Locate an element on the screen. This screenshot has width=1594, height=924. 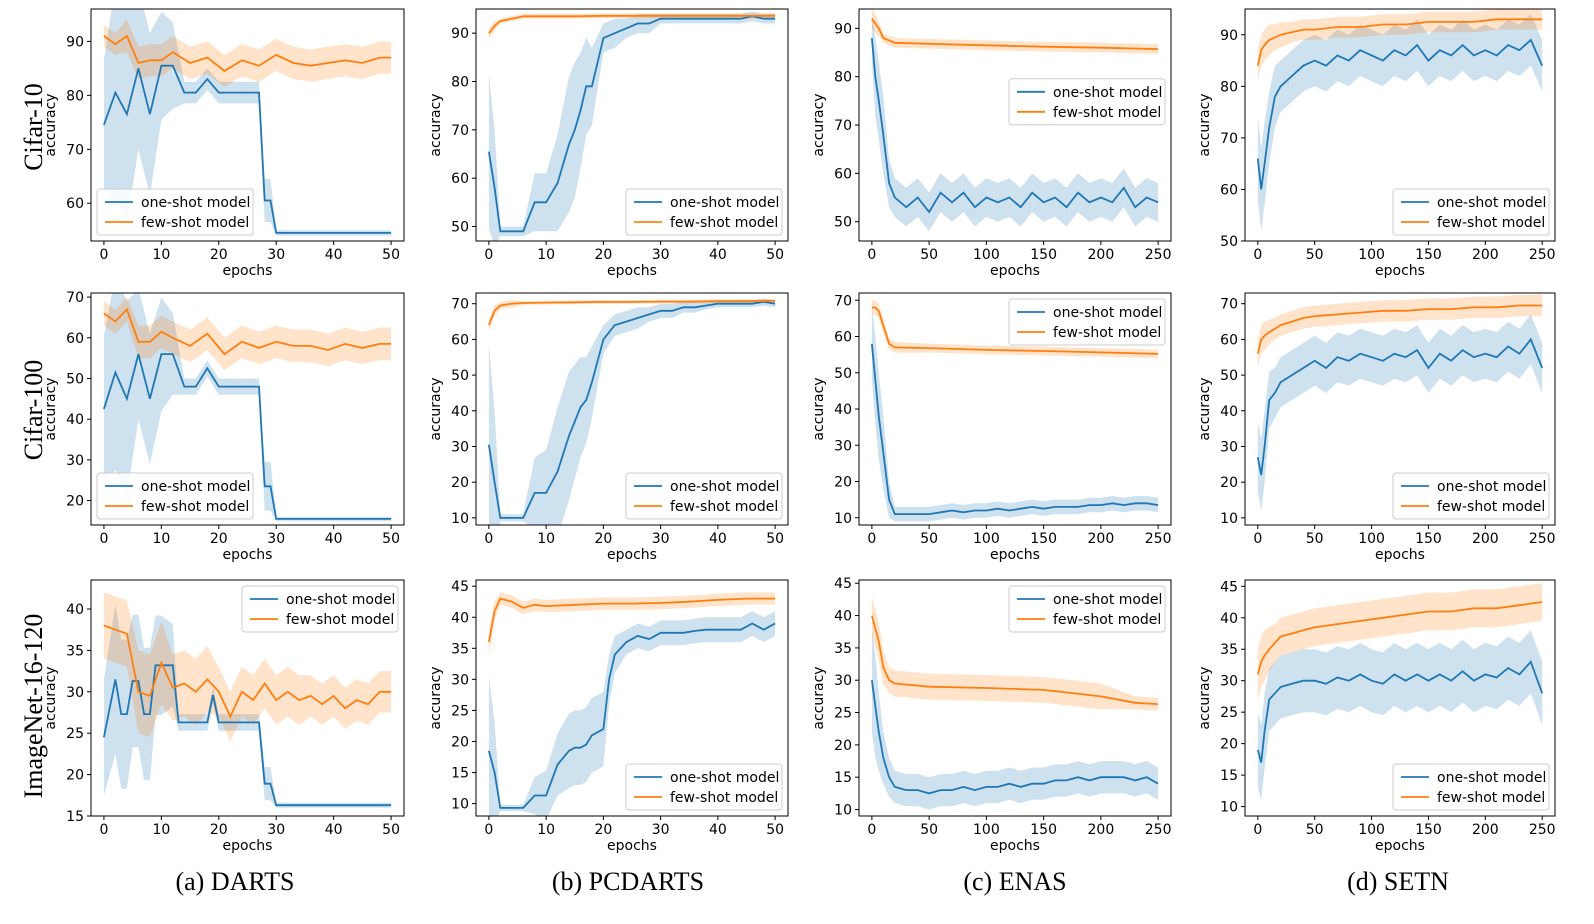
row-label-text: Cifar-100 is located at coordinates (33, 410).